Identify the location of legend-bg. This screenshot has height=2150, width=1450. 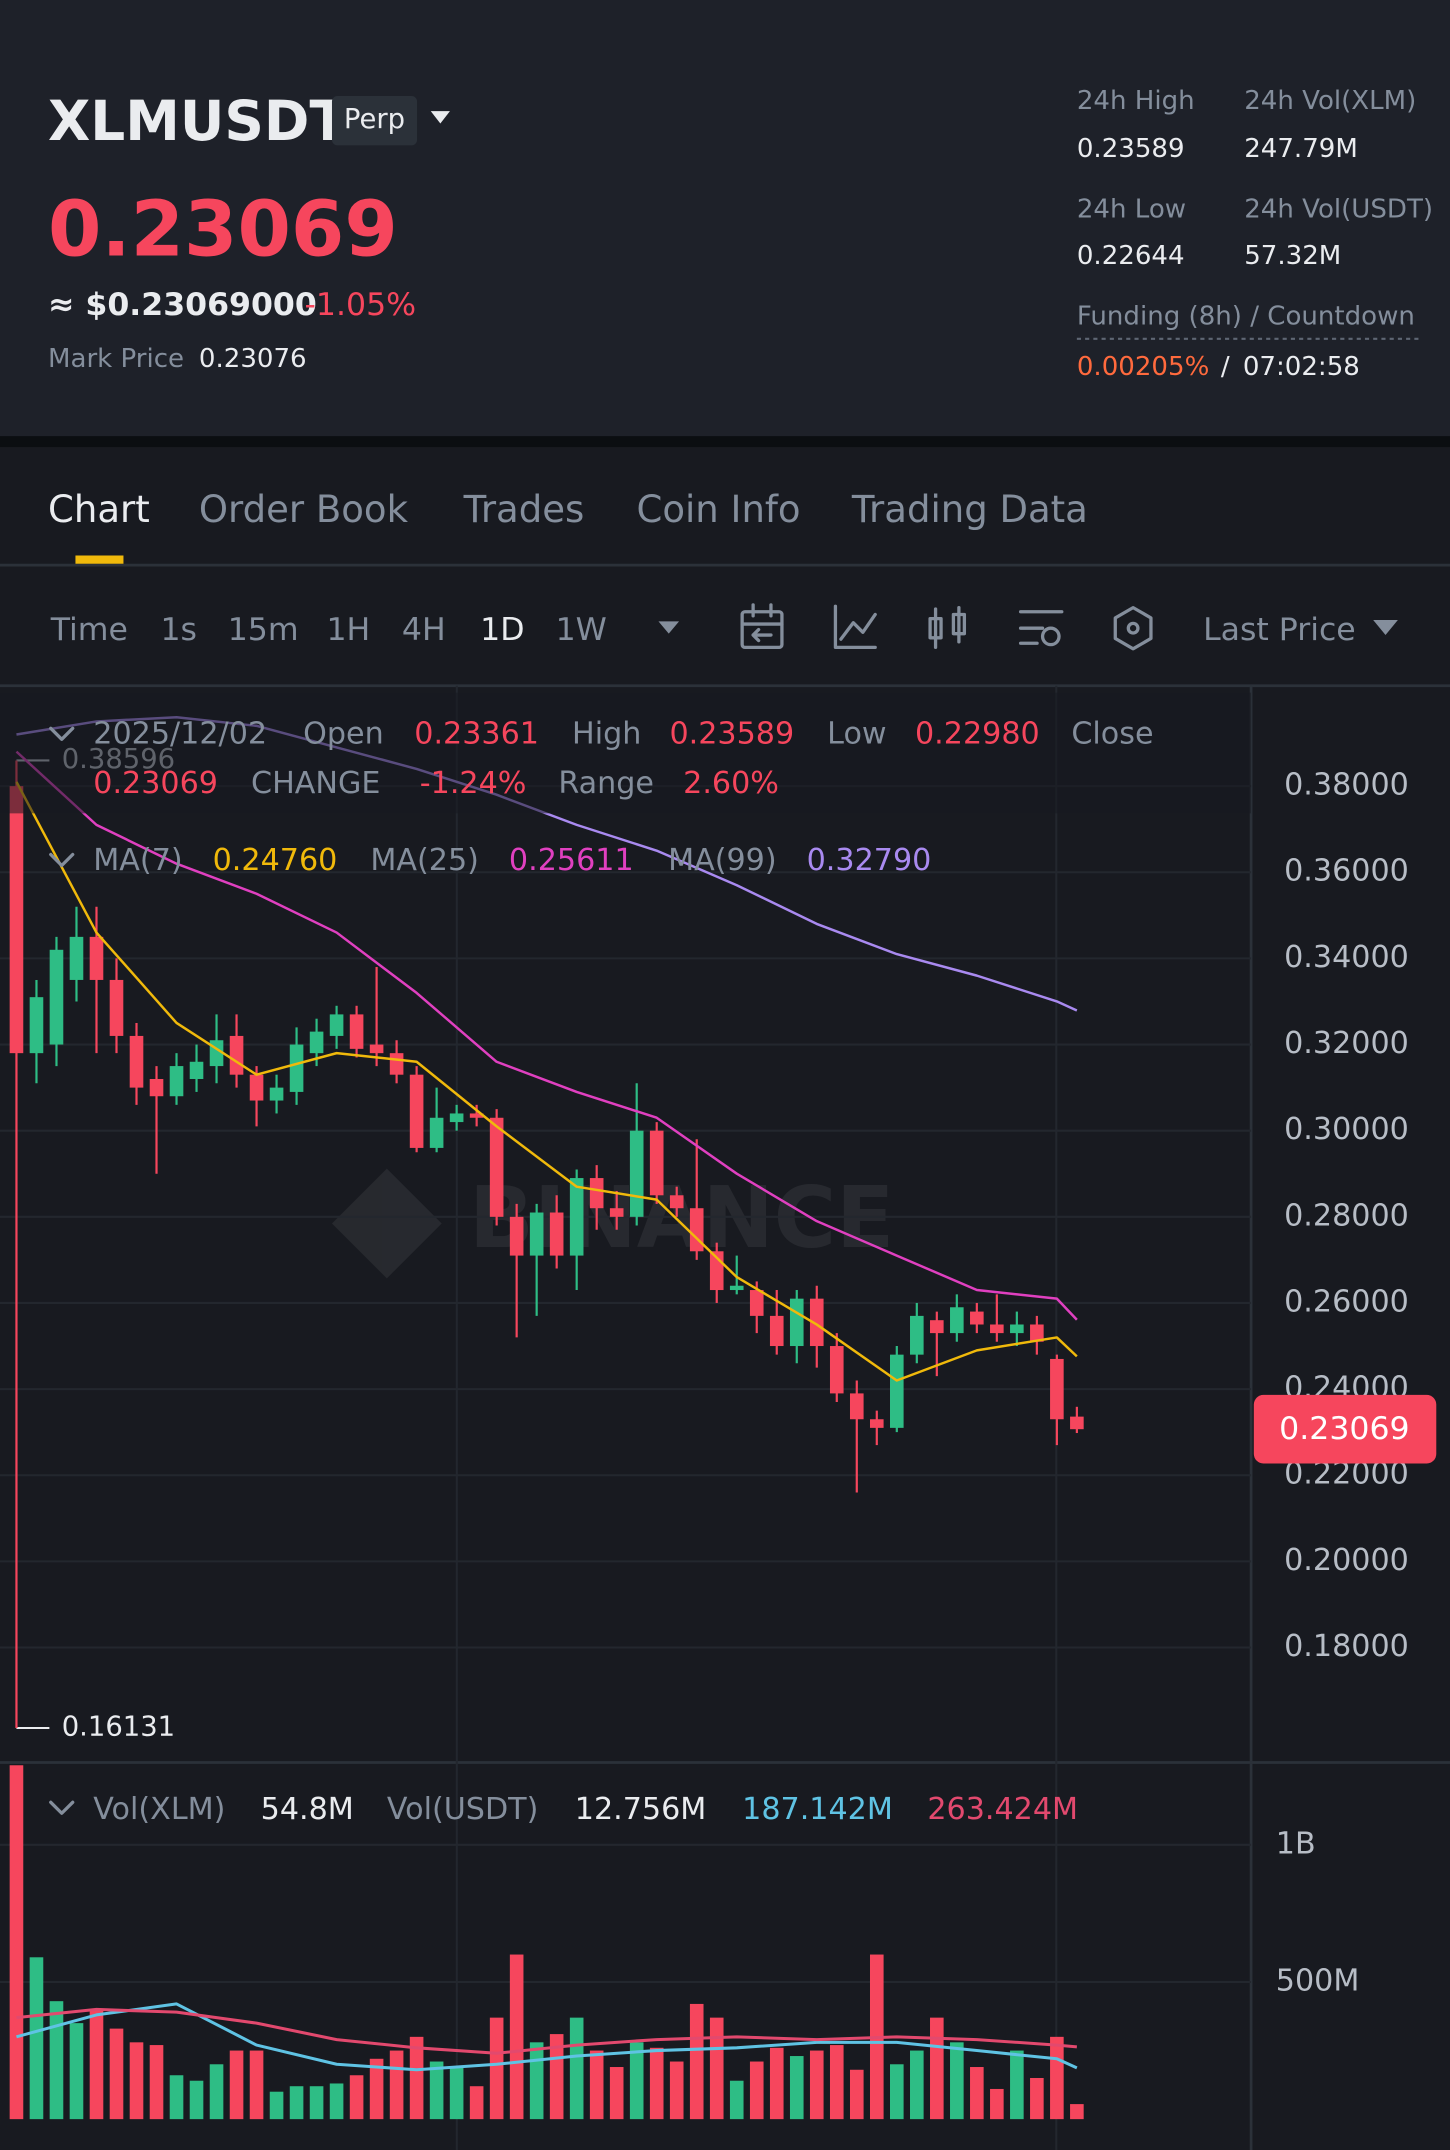
(626, 753).